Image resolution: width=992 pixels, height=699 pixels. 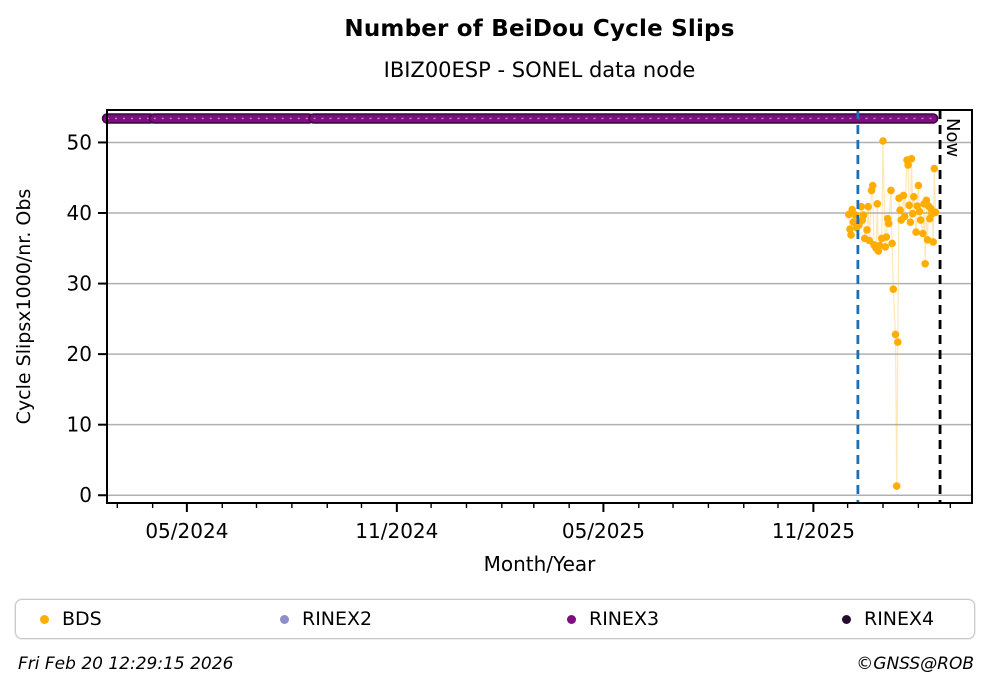 I want to click on legend-label-rinex4: RINEX4, so click(x=899, y=619).